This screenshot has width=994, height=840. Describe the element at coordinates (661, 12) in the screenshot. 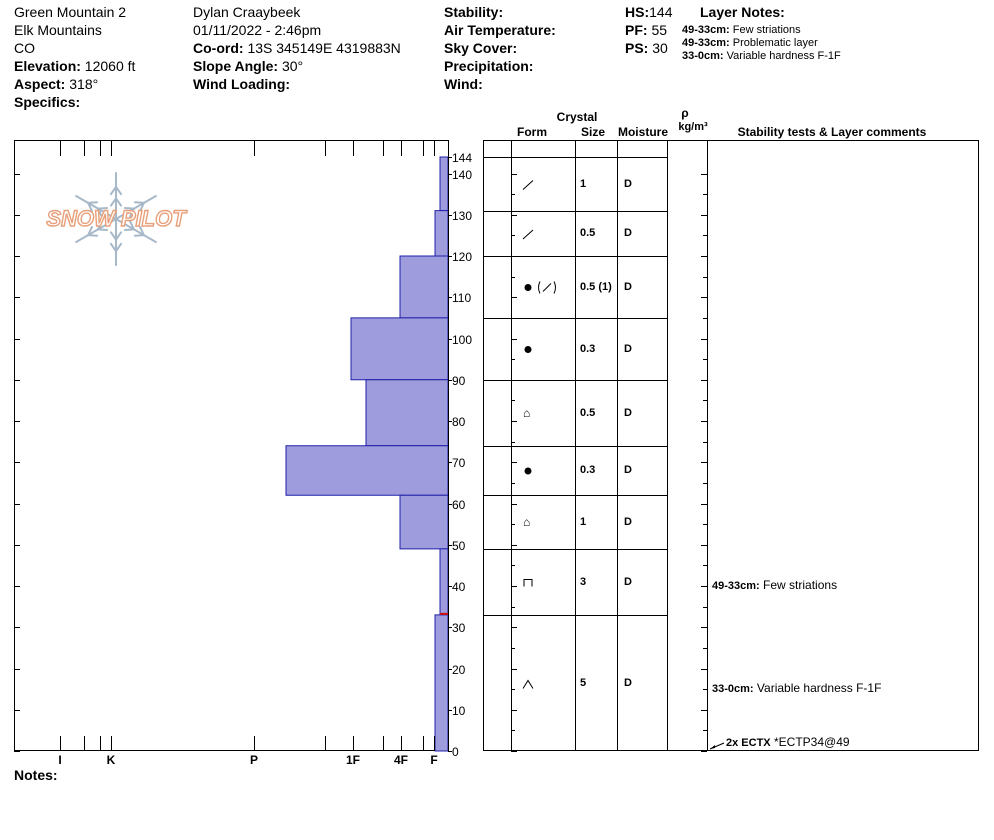

I see `hs-value: 144` at that location.